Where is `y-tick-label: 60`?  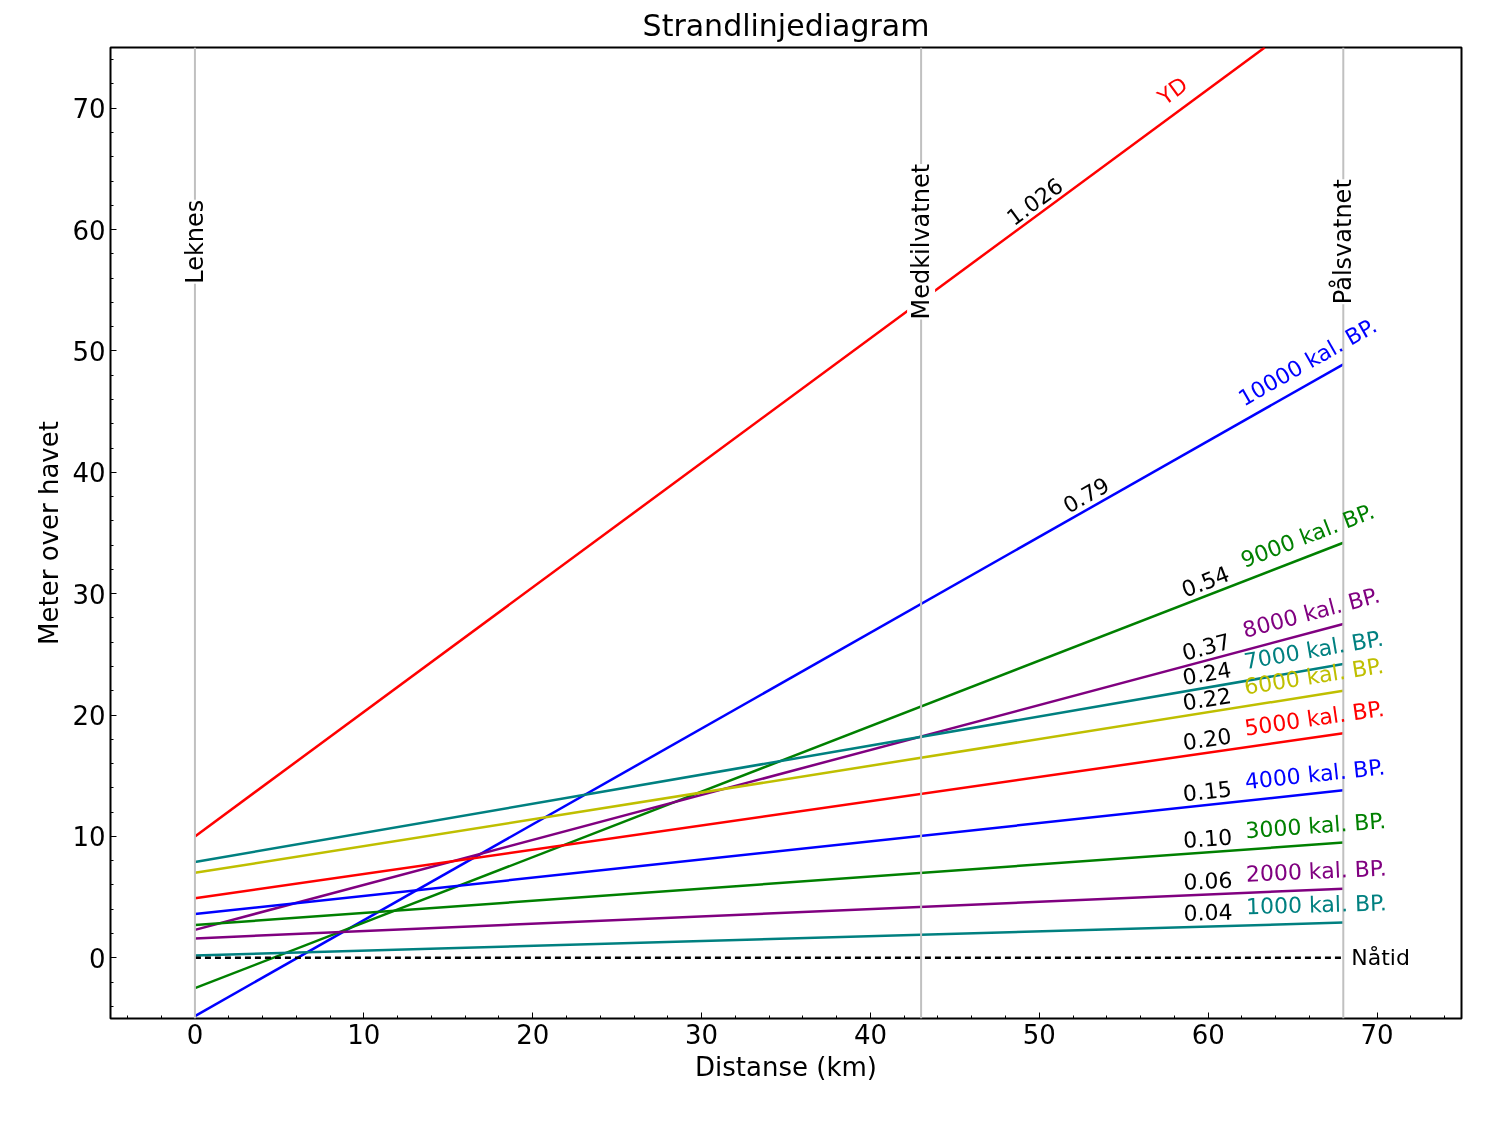
y-tick-label: 60 is located at coordinates (89, 230).